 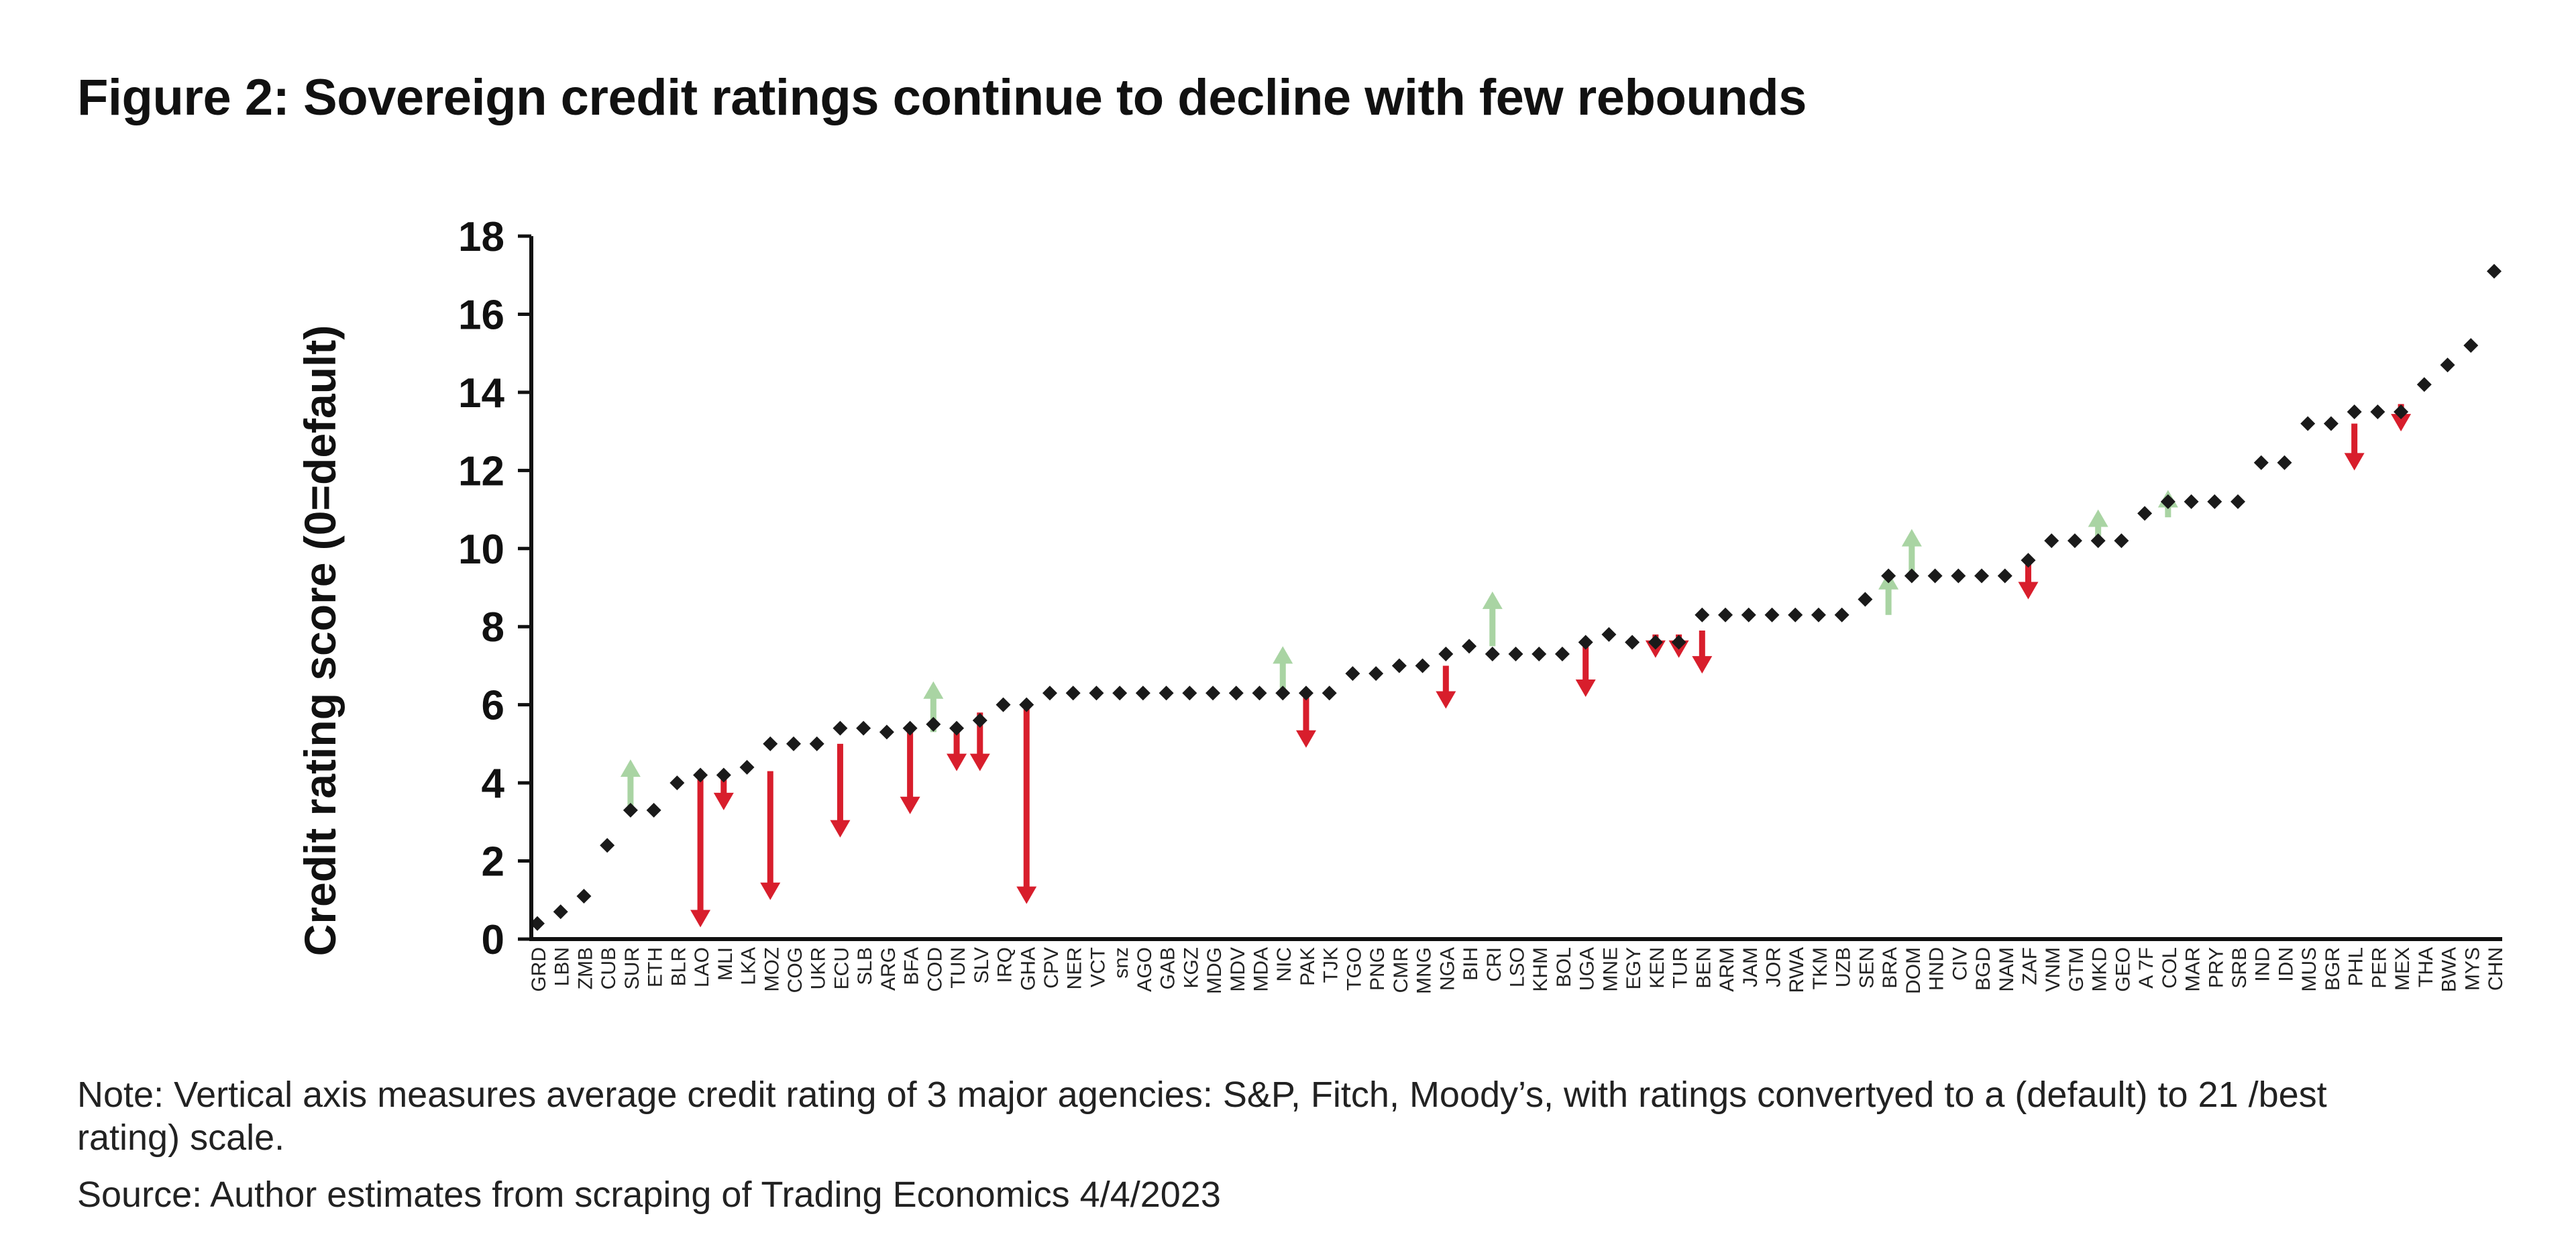 What do you see at coordinates (2403, 969) in the screenshot?
I see `x-tick-label: MEX` at bounding box center [2403, 969].